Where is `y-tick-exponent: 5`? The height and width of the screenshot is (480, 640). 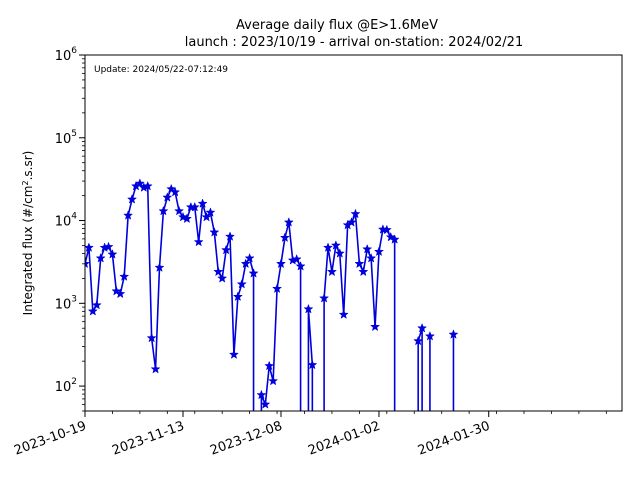 y-tick-exponent: 5 is located at coordinates (74, 134).